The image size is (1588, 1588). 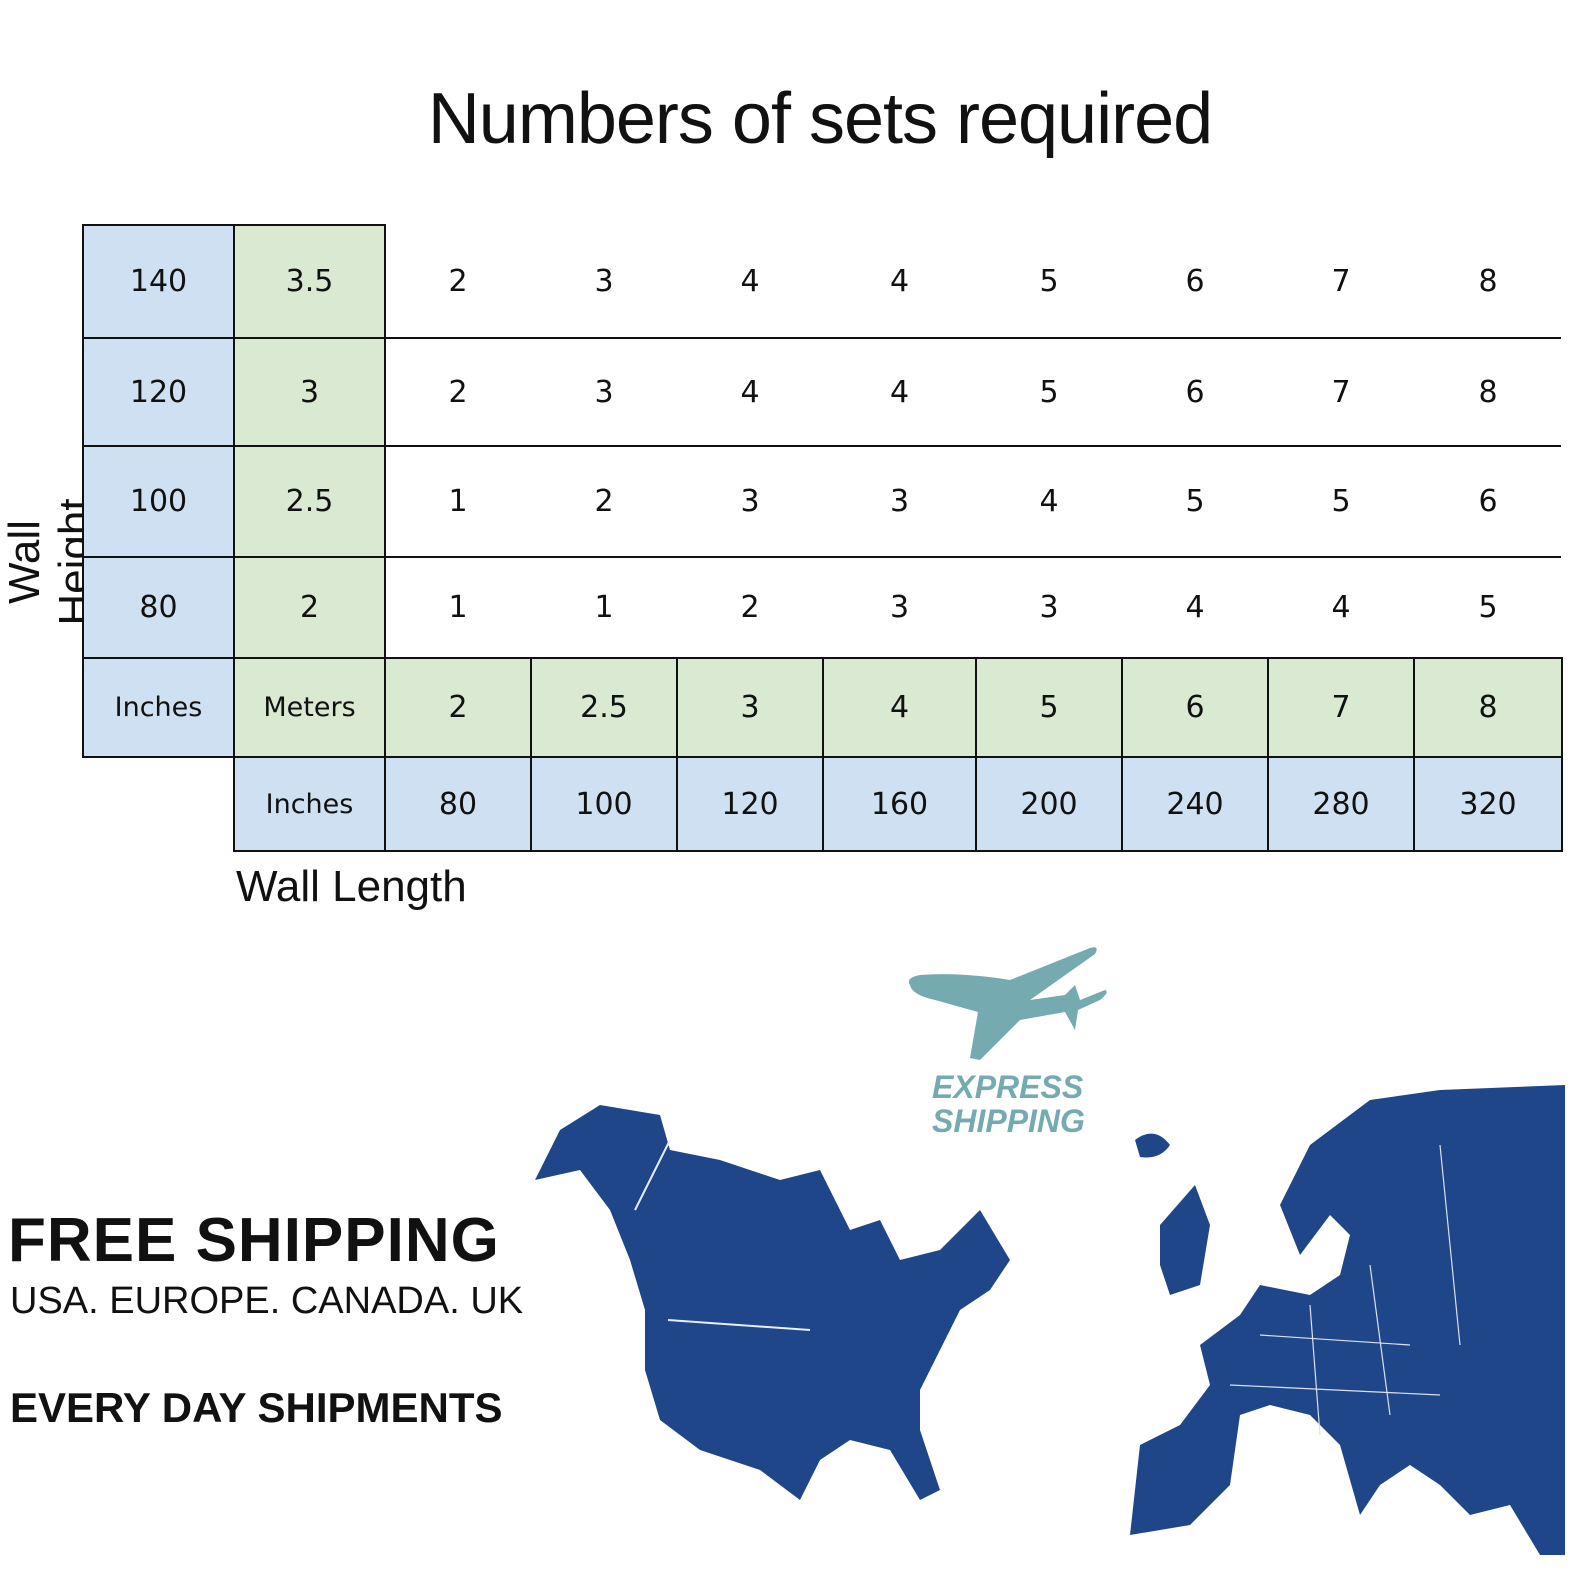 What do you see at coordinates (1341, 804) in the screenshot?
I see `length-inches-cell: 280` at bounding box center [1341, 804].